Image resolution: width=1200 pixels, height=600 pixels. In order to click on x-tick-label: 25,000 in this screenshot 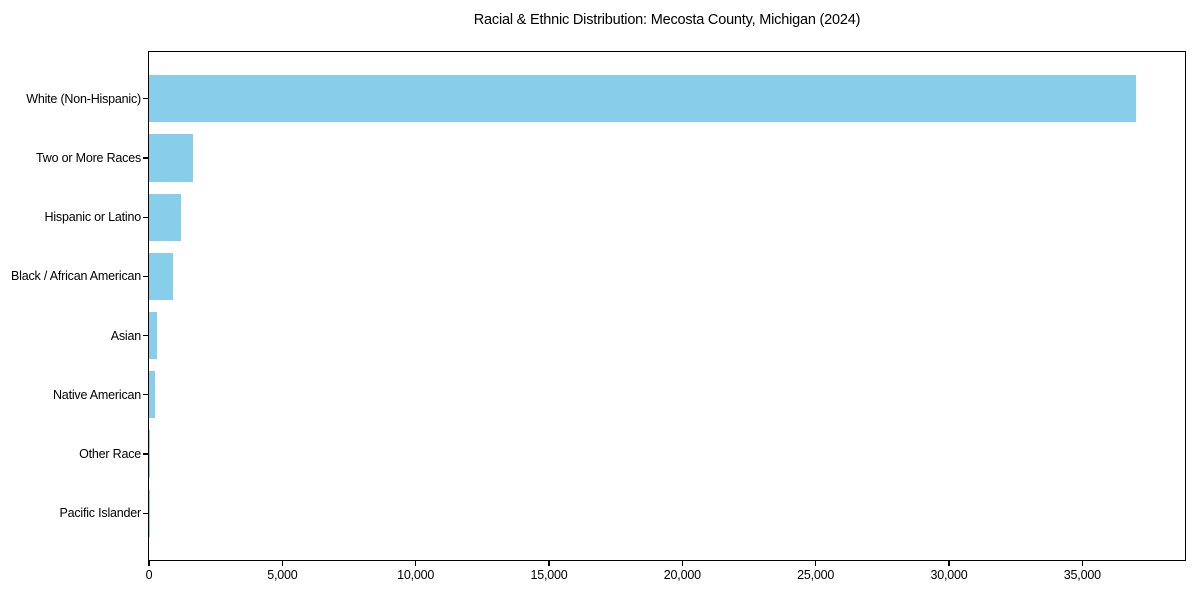, I will do `click(816, 575)`.